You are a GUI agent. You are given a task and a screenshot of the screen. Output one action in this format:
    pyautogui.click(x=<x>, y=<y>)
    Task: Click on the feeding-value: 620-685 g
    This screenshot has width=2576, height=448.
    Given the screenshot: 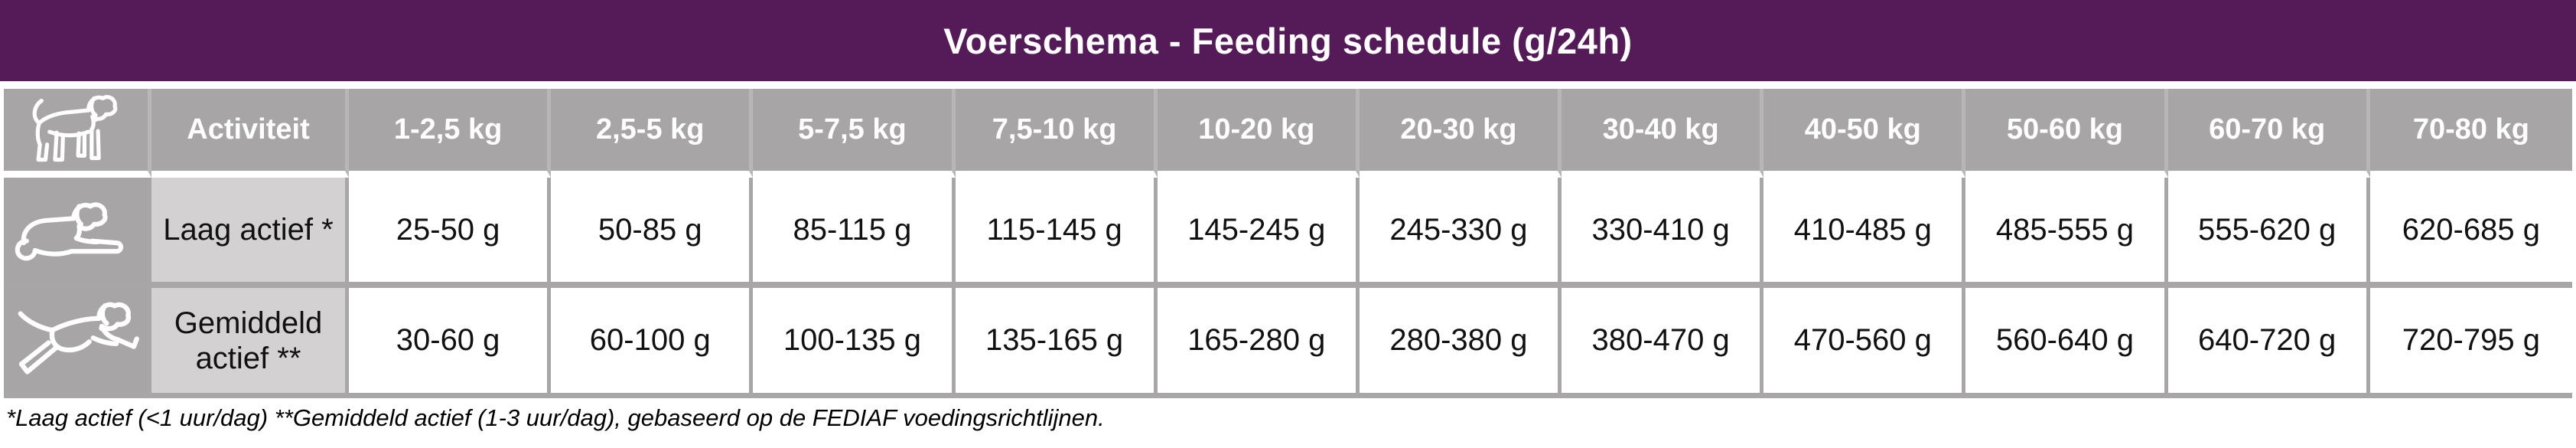 What is the action you would take?
    pyautogui.click(x=2470, y=233)
    